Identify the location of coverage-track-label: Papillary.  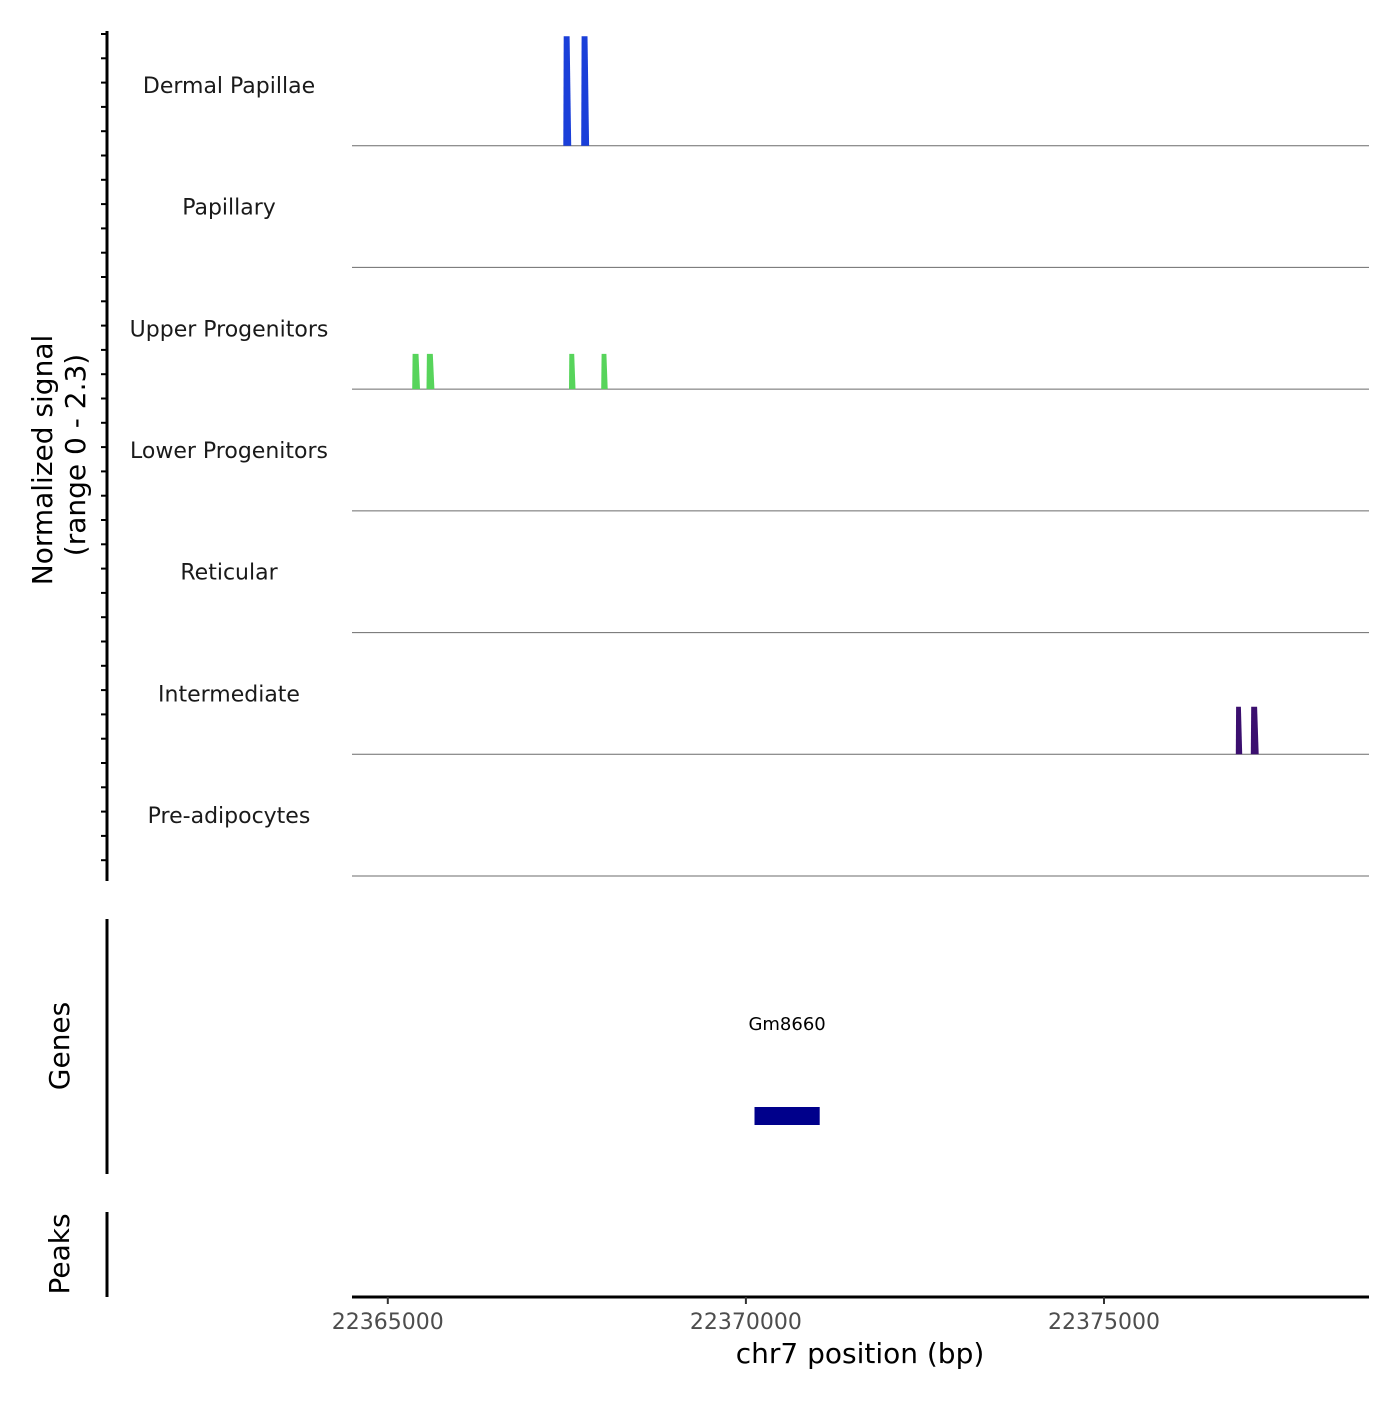
(229, 208).